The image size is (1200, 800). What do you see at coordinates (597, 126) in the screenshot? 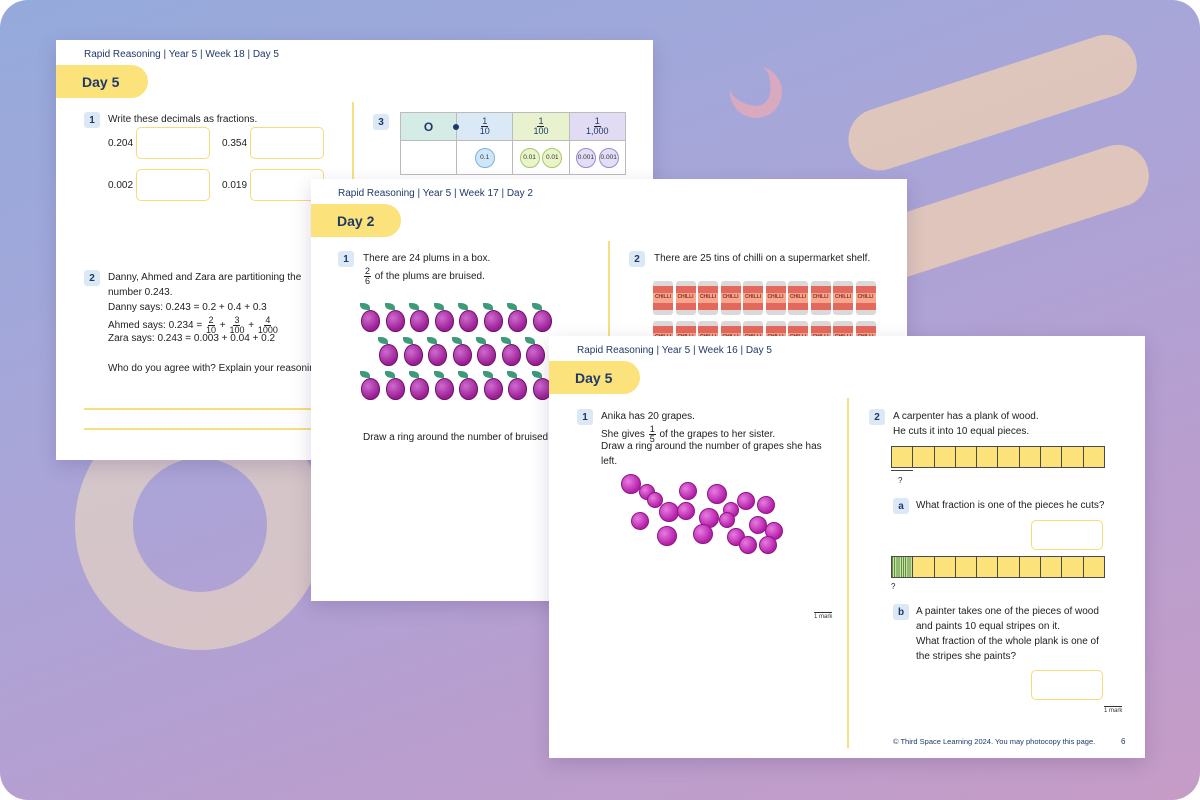
I see `thousandths-column-header: 1 1,000` at bounding box center [597, 126].